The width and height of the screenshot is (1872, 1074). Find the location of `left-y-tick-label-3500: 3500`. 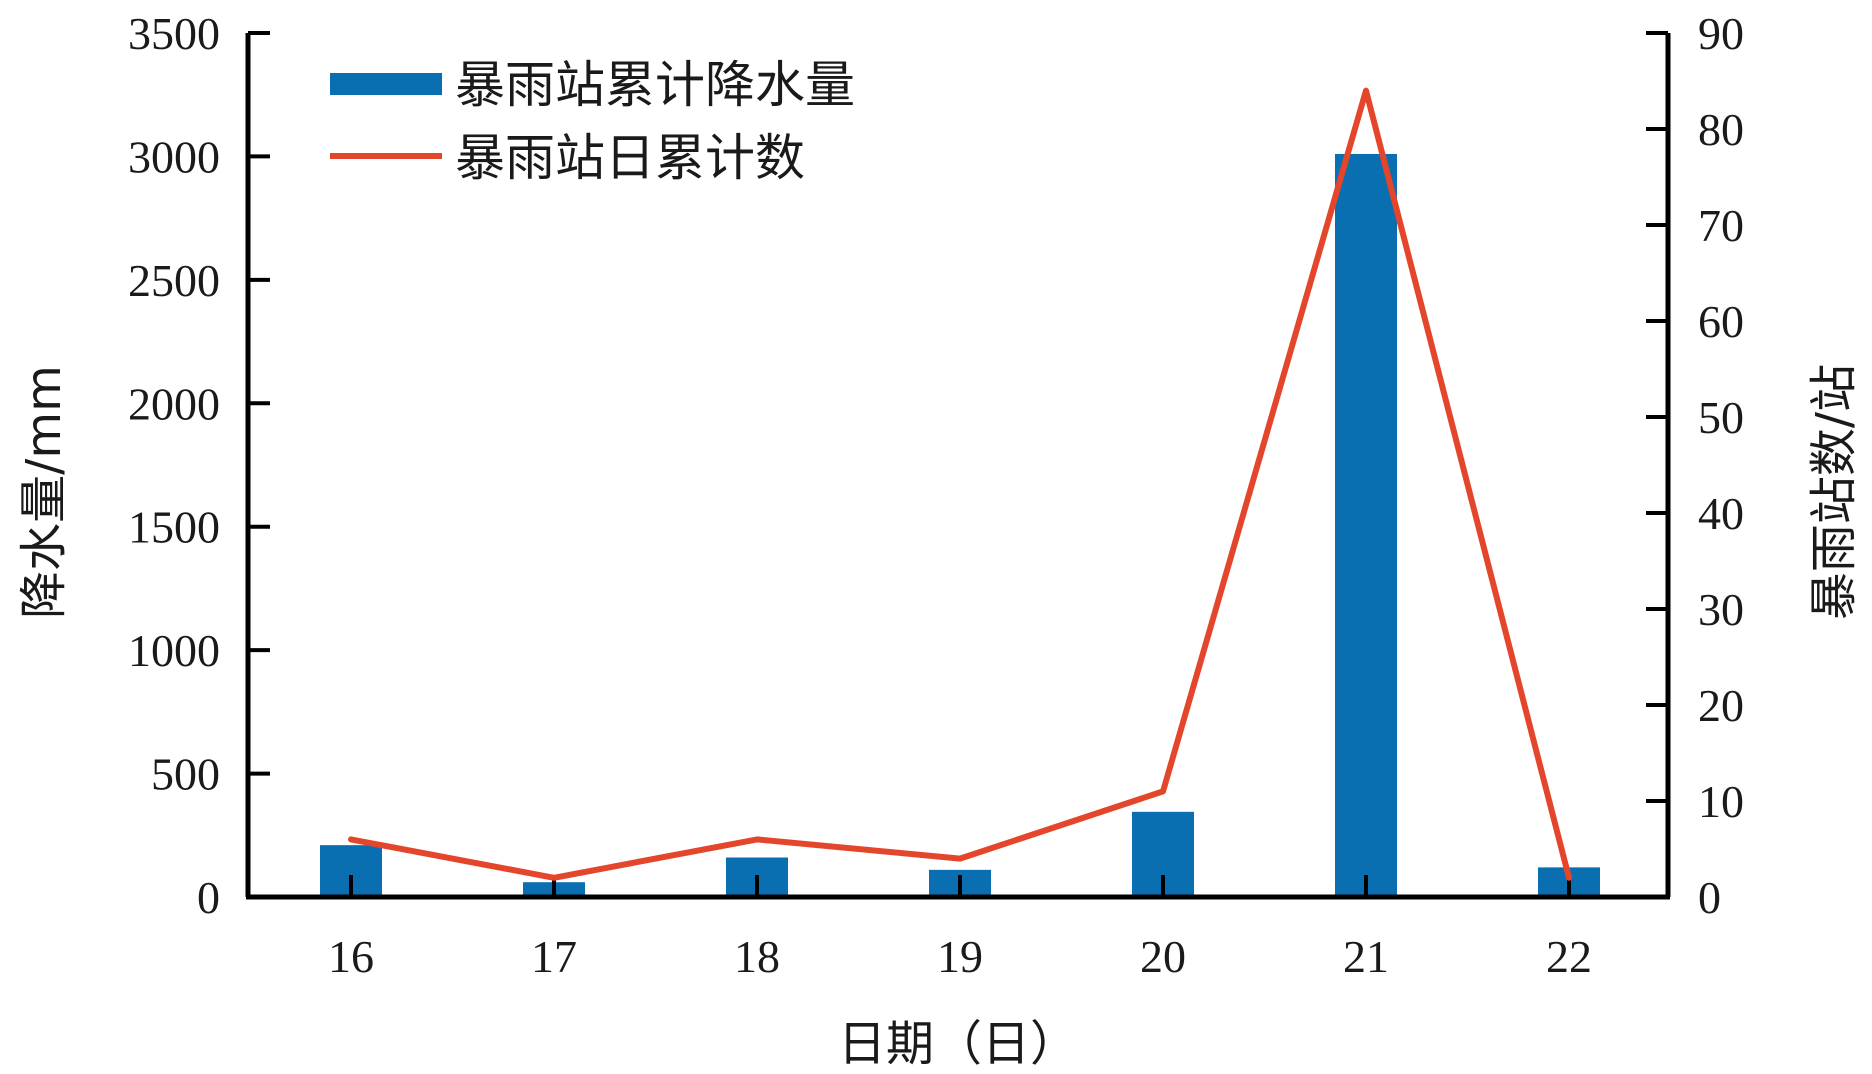

left-y-tick-label-3500: 3500 is located at coordinates (174, 33).